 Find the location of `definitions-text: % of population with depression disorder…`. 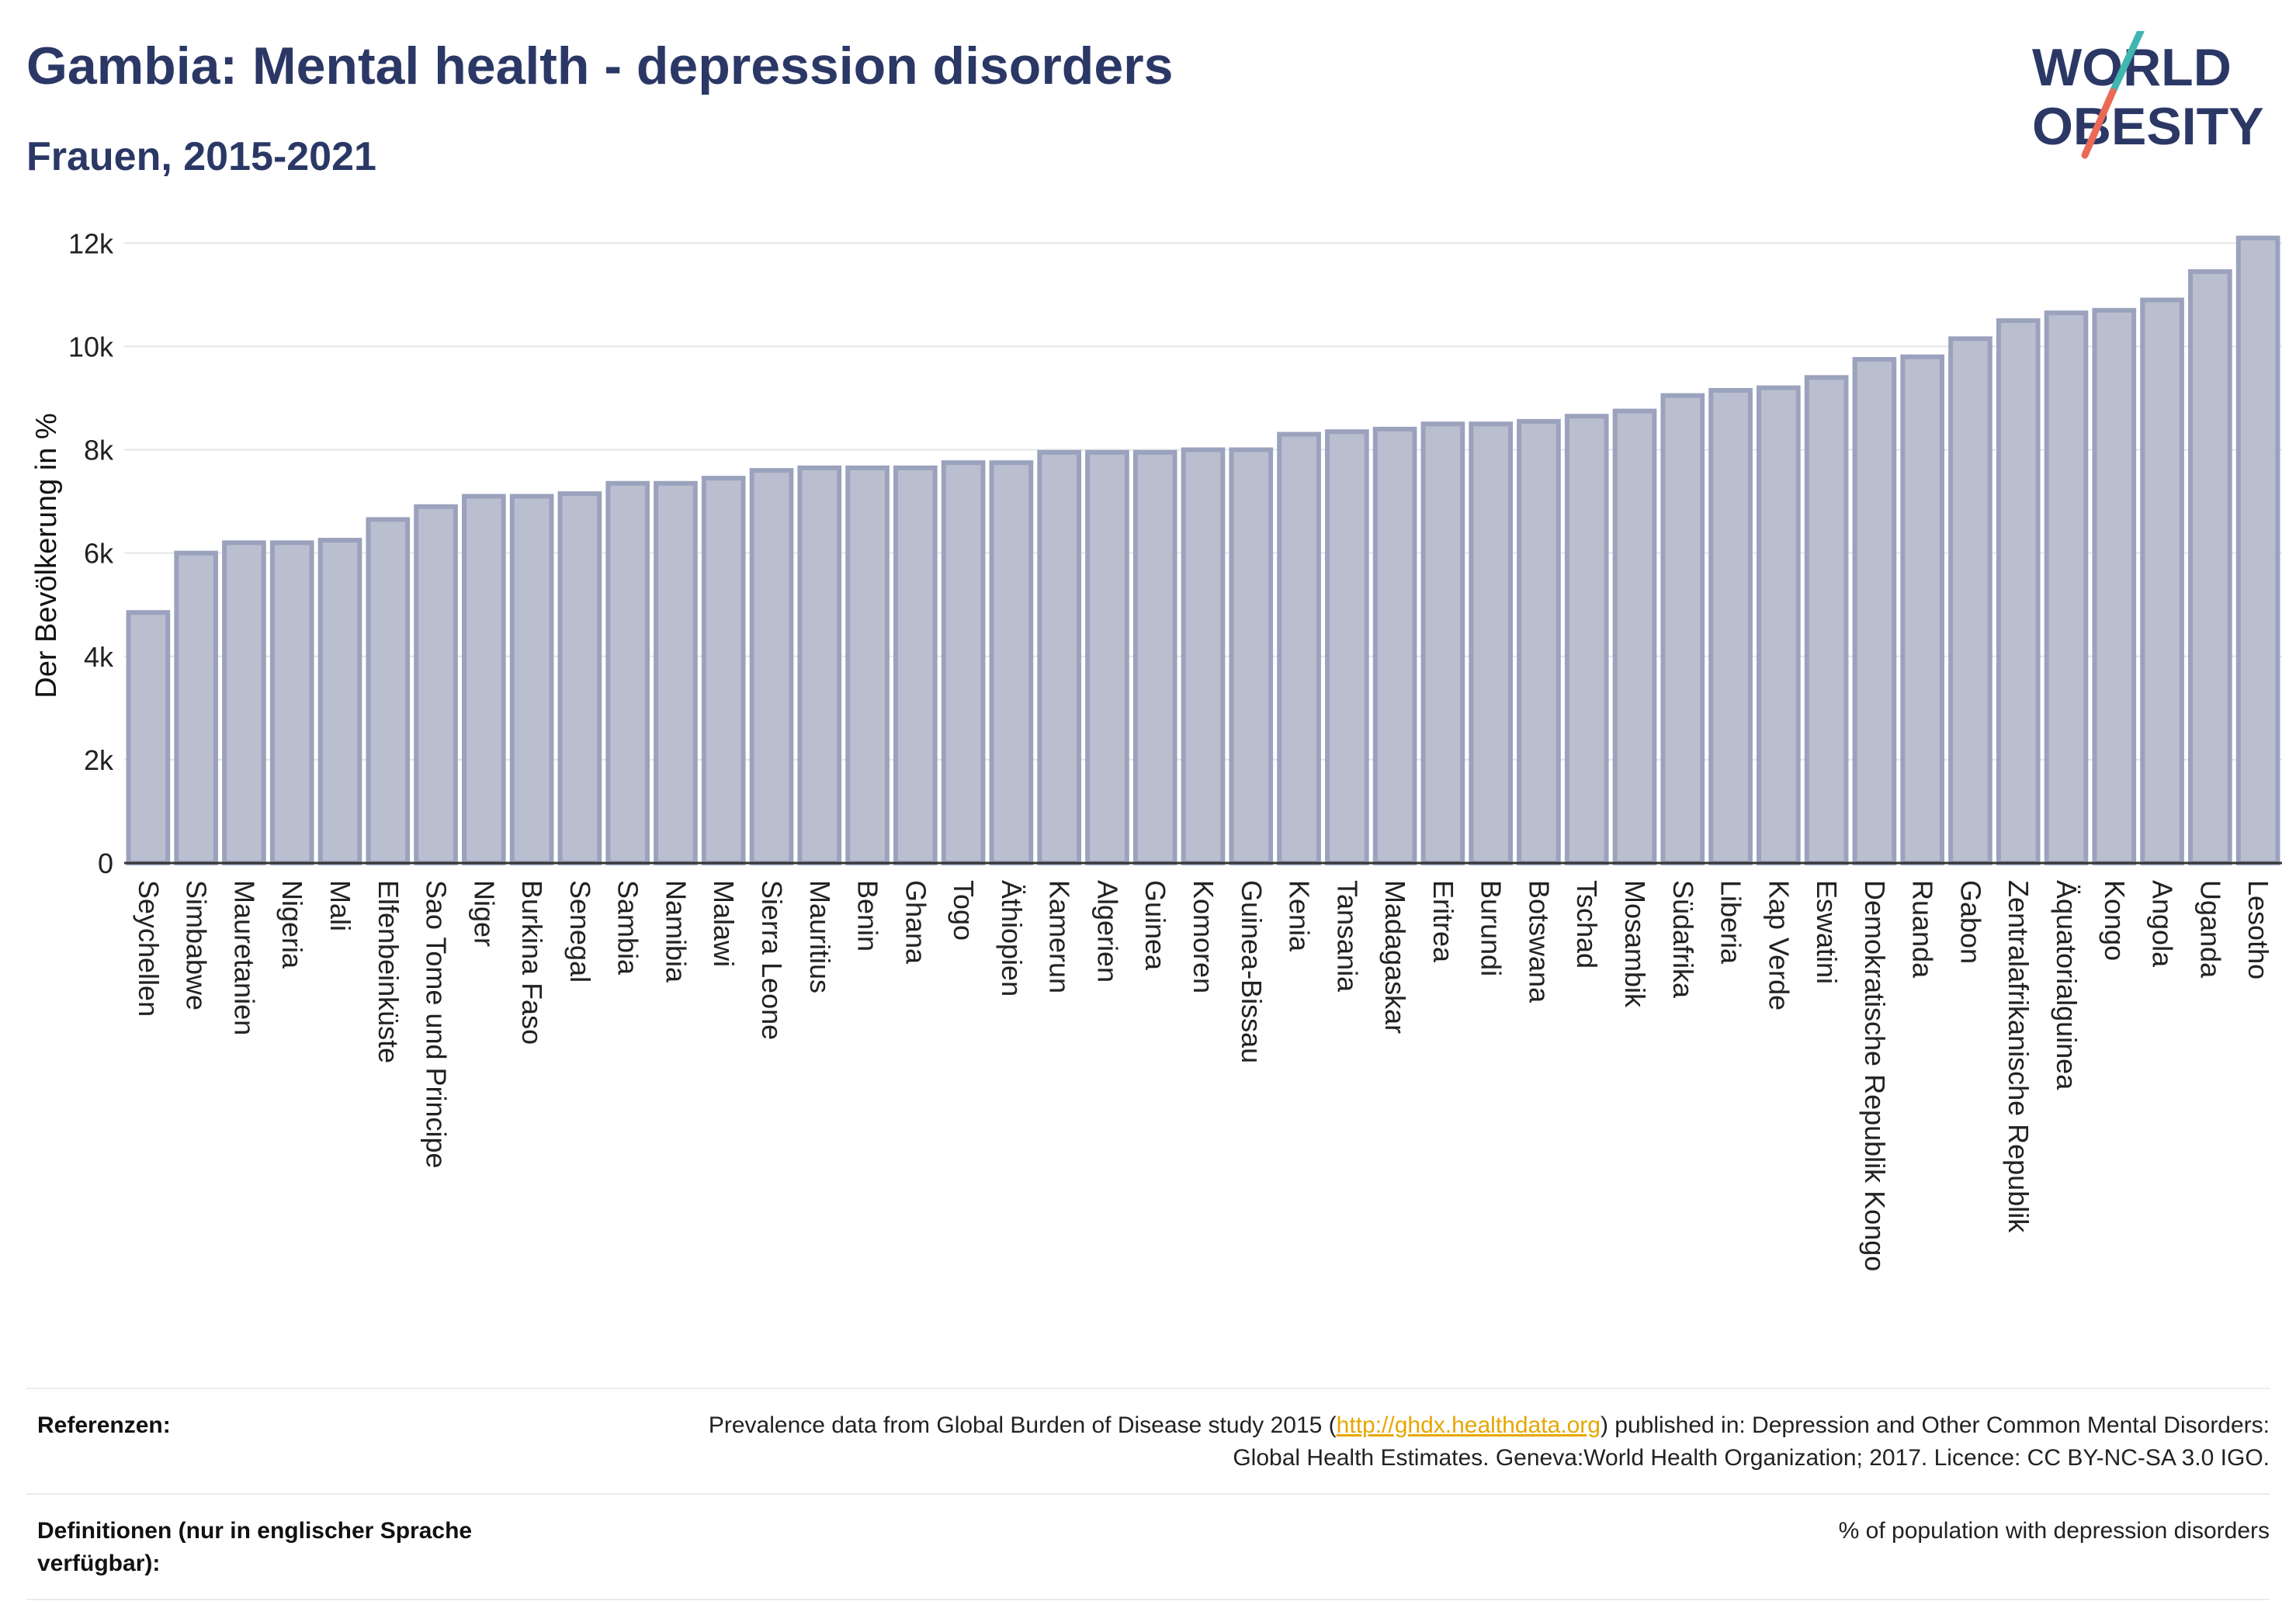

definitions-text: % of population with depression disorder… is located at coordinates (2054, 1531).